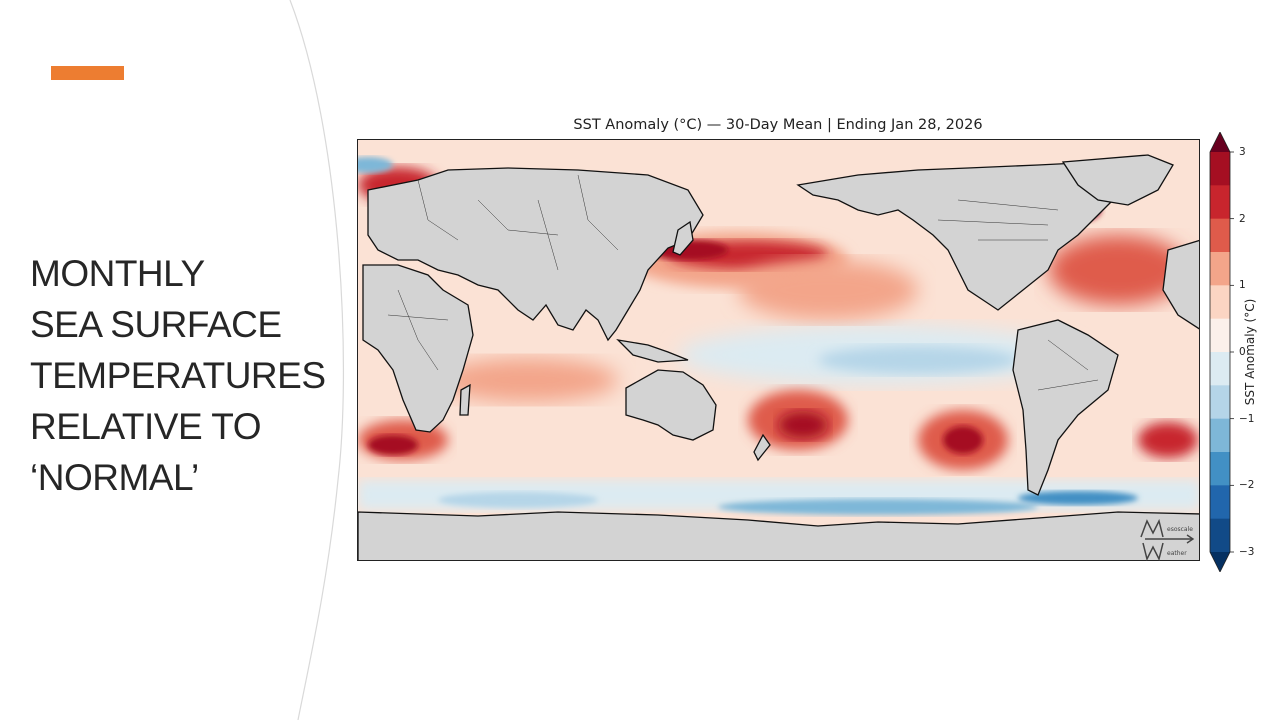 Image resolution: width=1280 pixels, height=720 pixels. Describe the element at coordinates (1242, 352) in the screenshot. I see `colorbar-tick-label: 0` at that location.